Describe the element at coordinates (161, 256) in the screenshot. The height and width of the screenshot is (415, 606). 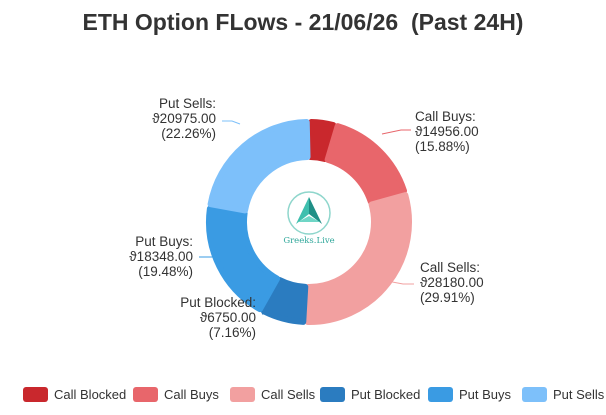
I see `slice-label-put-buys: ϑ18348.00` at that location.